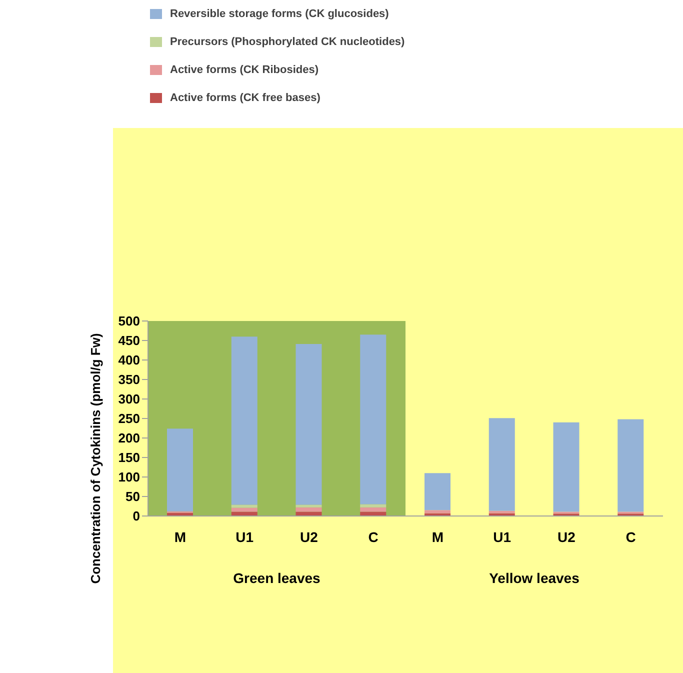 This screenshot has width=683, height=673. What do you see at coordinates (136, 516) in the screenshot?
I see `y-tick-label: 0` at bounding box center [136, 516].